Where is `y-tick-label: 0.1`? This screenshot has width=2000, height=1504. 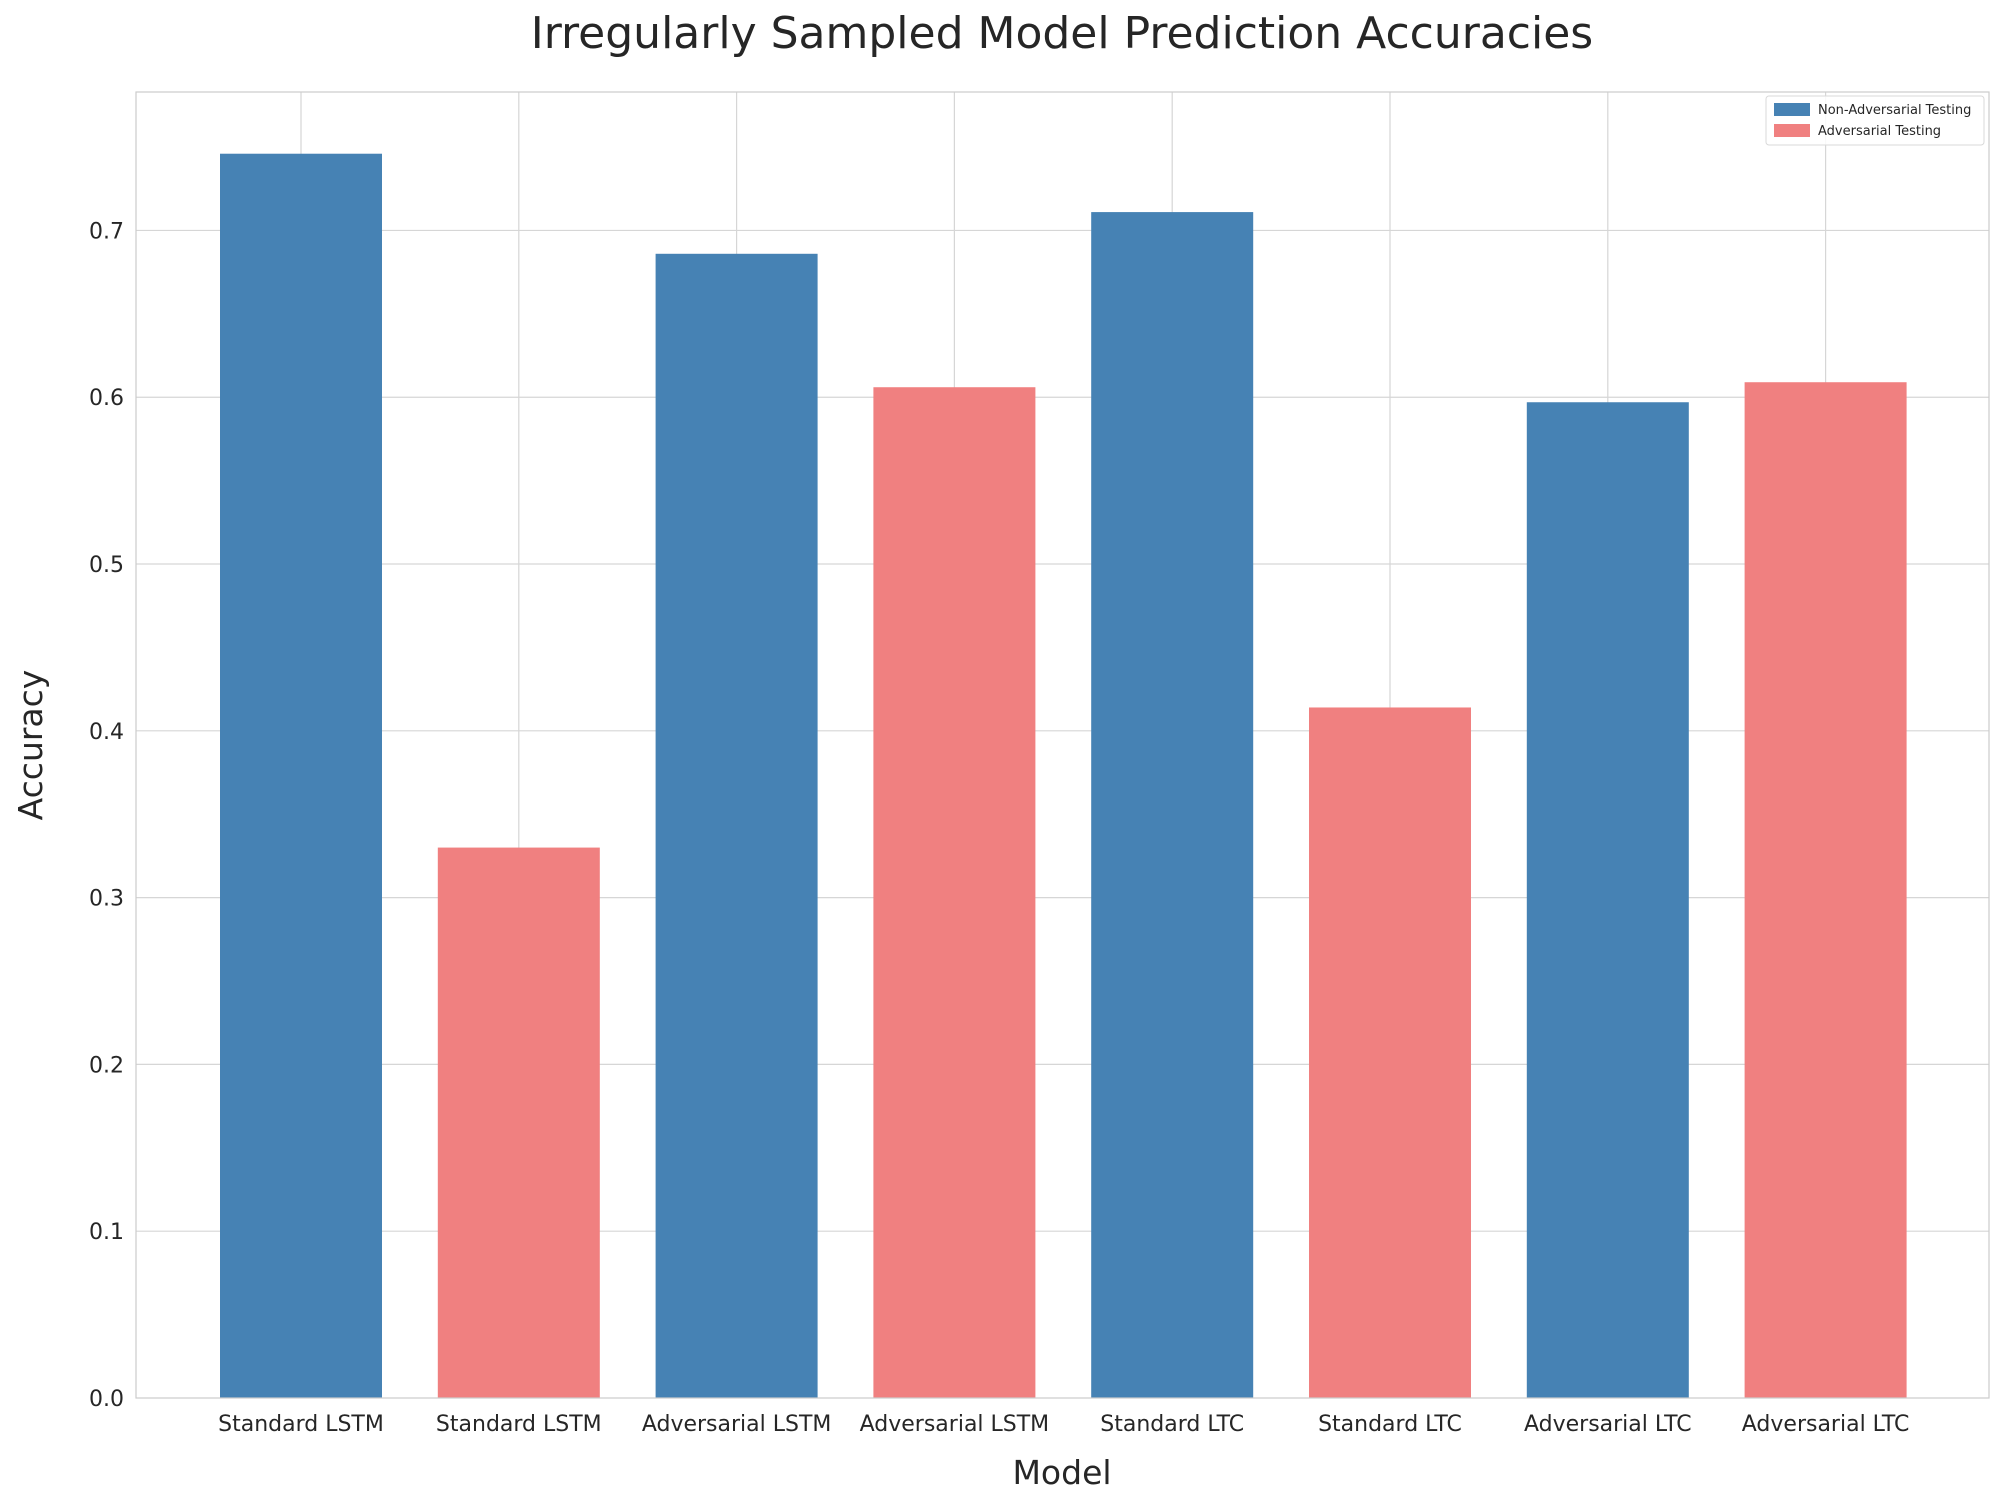 y-tick-label: 0.1 is located at coordinates (106, 1232).